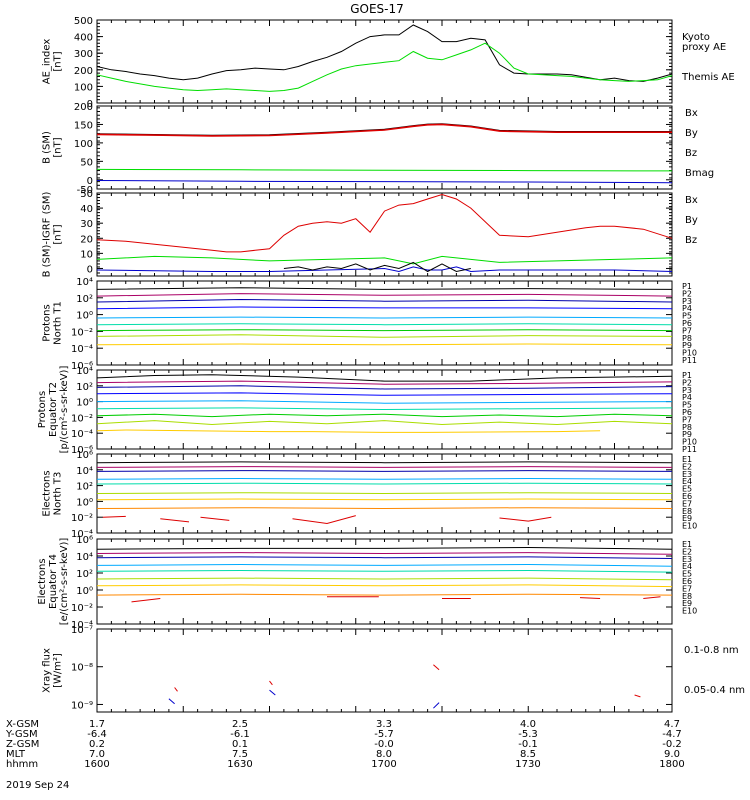 This screenshot has width=750, height=800. I want to click on ephemeris-value: 9.0, so click(672, 754).